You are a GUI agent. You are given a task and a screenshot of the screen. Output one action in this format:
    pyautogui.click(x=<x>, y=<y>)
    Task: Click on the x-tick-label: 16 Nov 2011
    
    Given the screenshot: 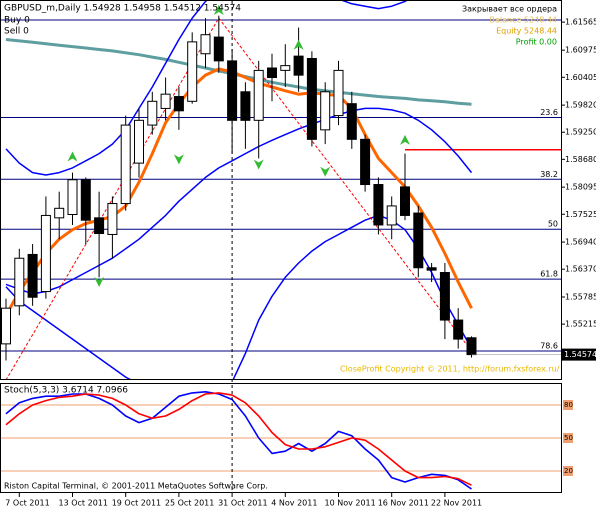 What is the action you would take?
    pyautogui.click(x=403, y=503)
    